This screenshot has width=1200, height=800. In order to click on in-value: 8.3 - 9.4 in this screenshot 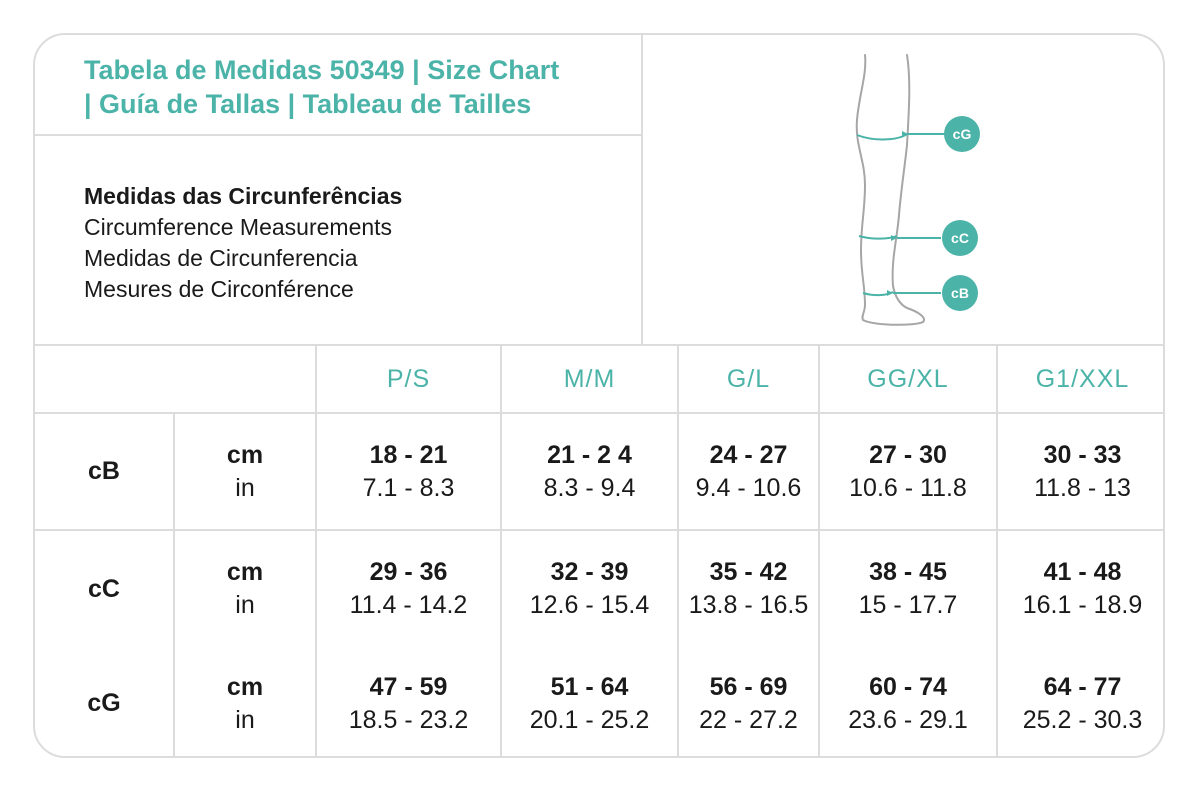, I will do `click(589, 487)`.